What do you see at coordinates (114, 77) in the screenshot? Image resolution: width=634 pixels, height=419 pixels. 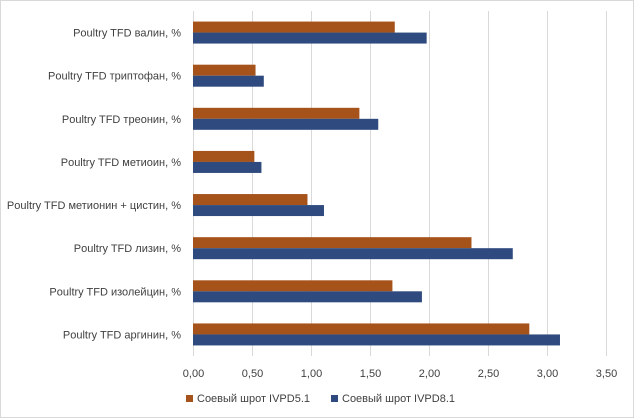 I see `category-label: Poultry TFD триптофан, %` at bounding box center [114, 77].